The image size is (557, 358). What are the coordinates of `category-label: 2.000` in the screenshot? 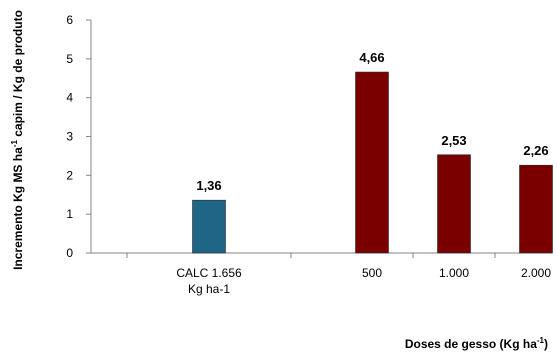 It's located at (536, 273).